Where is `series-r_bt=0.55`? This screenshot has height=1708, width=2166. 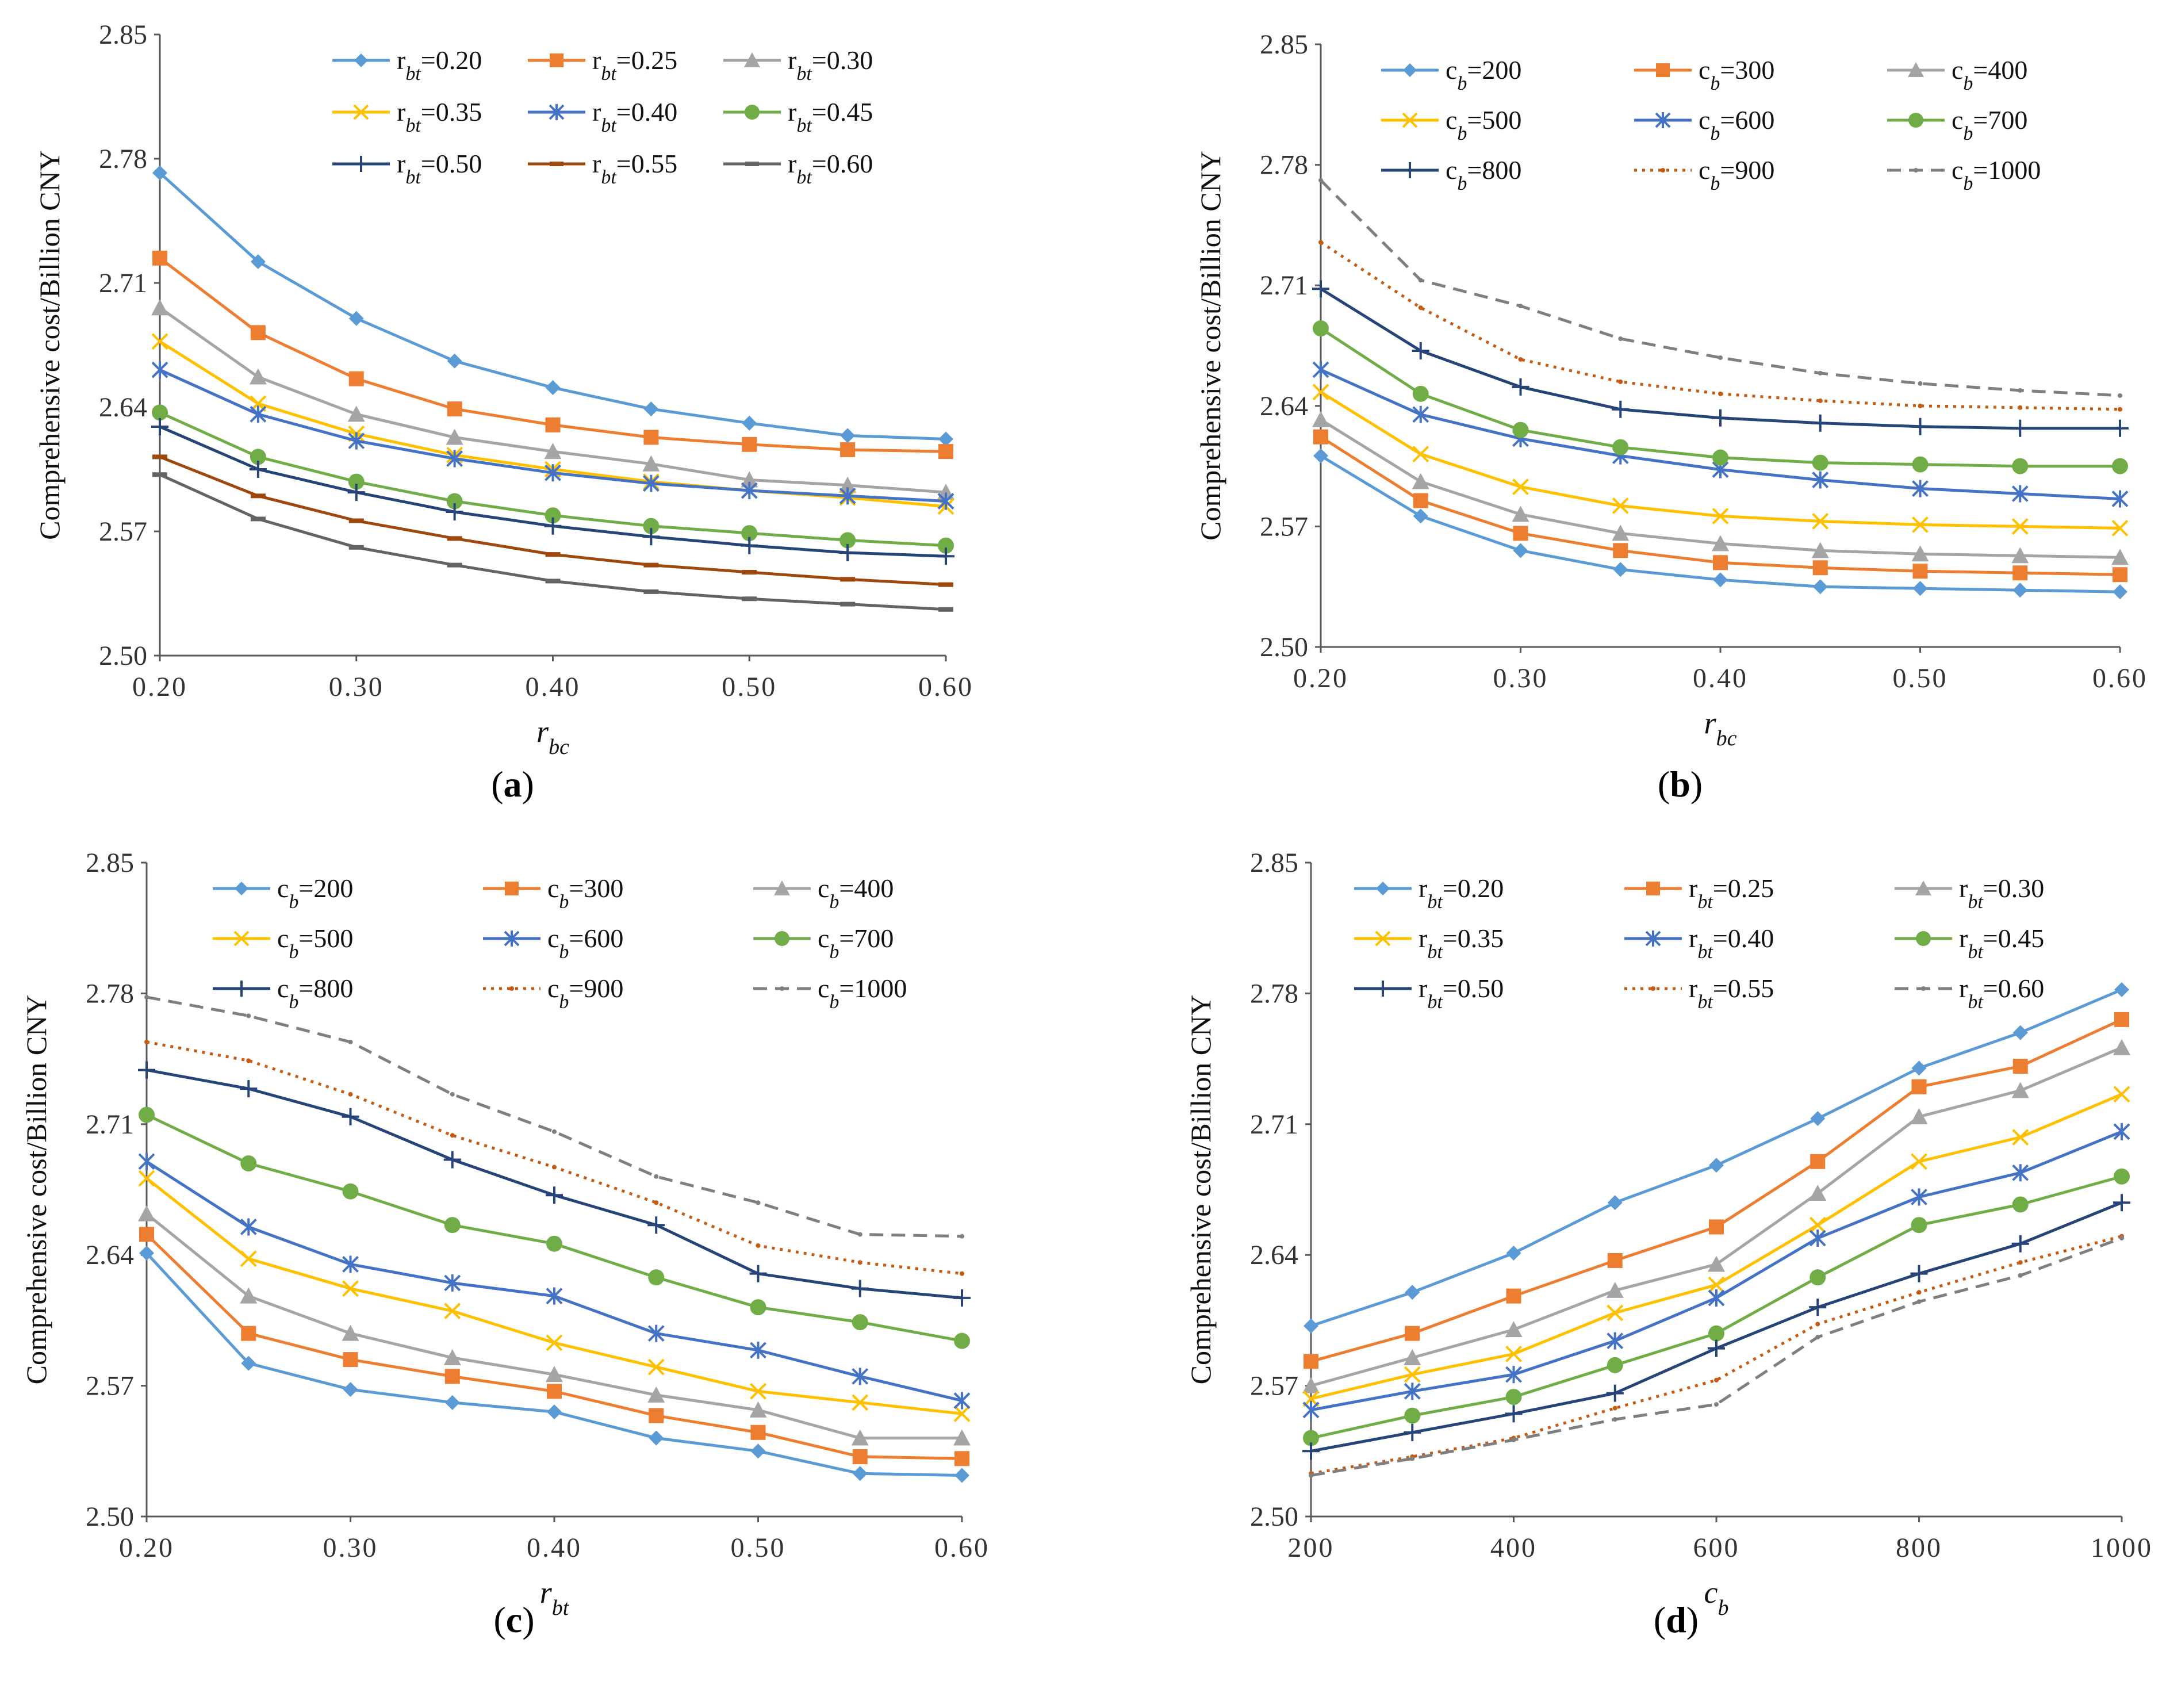
series-r_bt=0.55 is located at coordinates (552, 520).